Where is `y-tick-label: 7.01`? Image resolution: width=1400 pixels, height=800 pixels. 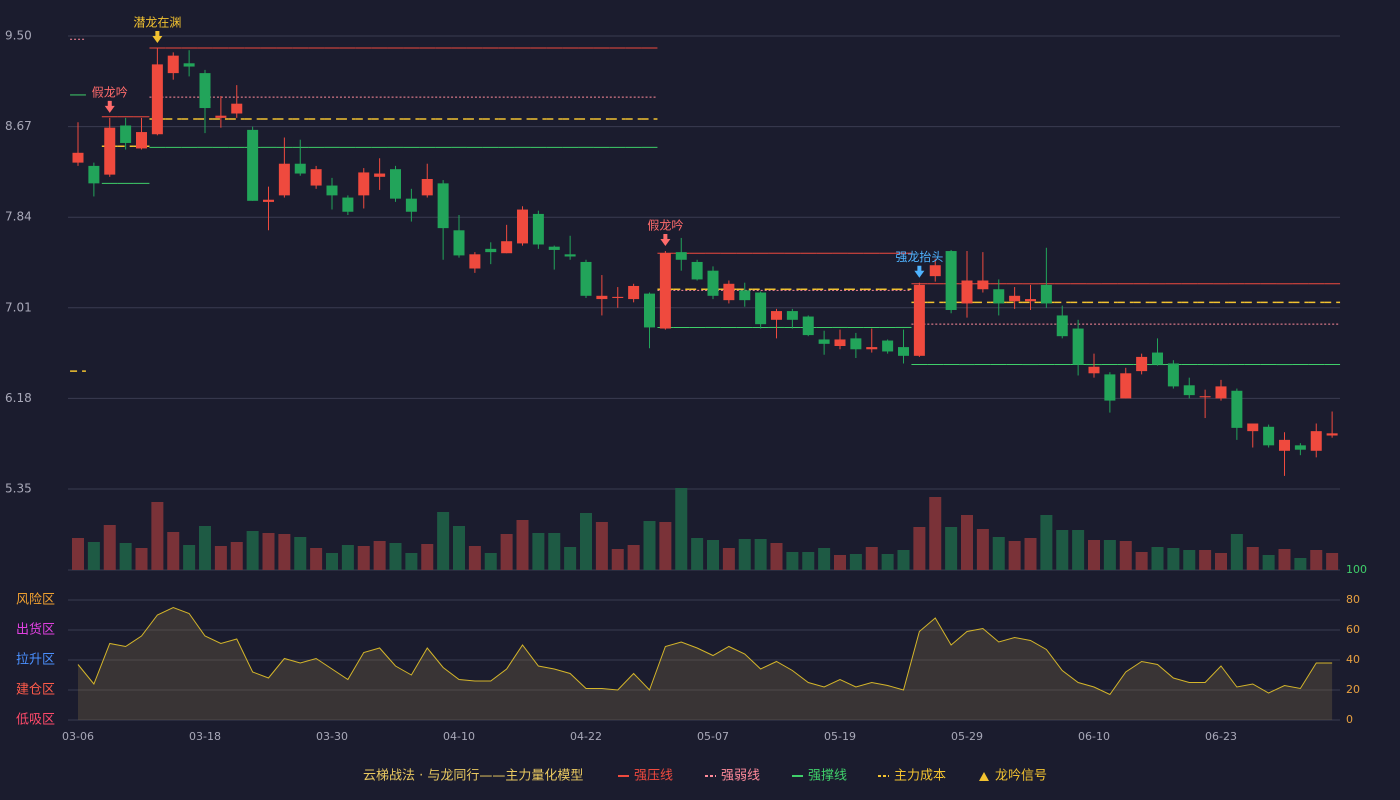 y-tick-label: 7.01 is located at coordinates (18, 307).